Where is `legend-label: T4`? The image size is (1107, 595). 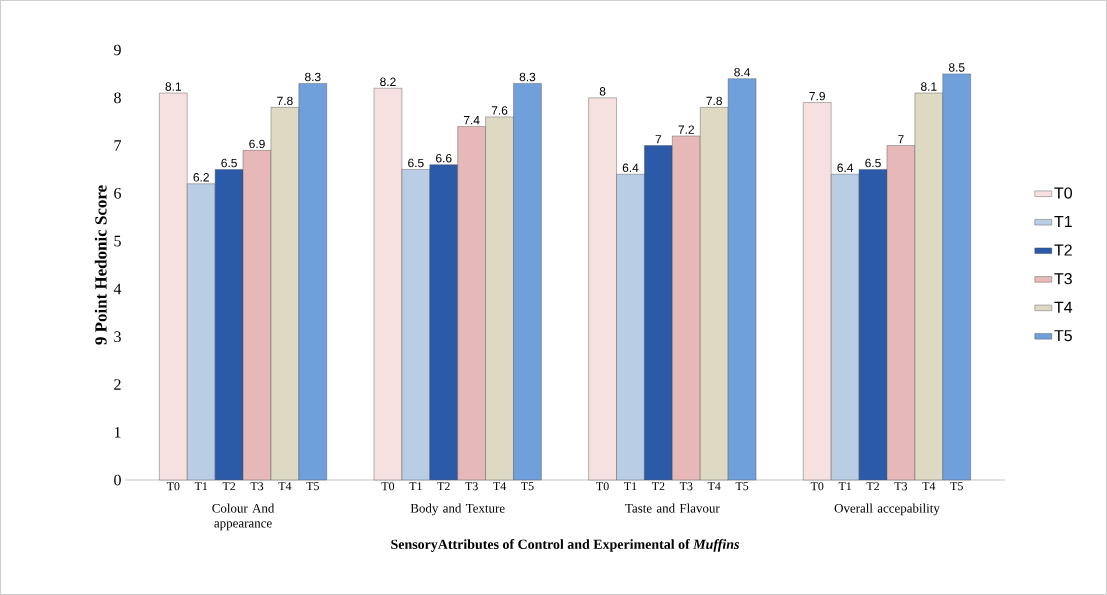 legend-label: T4 is located at coordinates (1063, 307).